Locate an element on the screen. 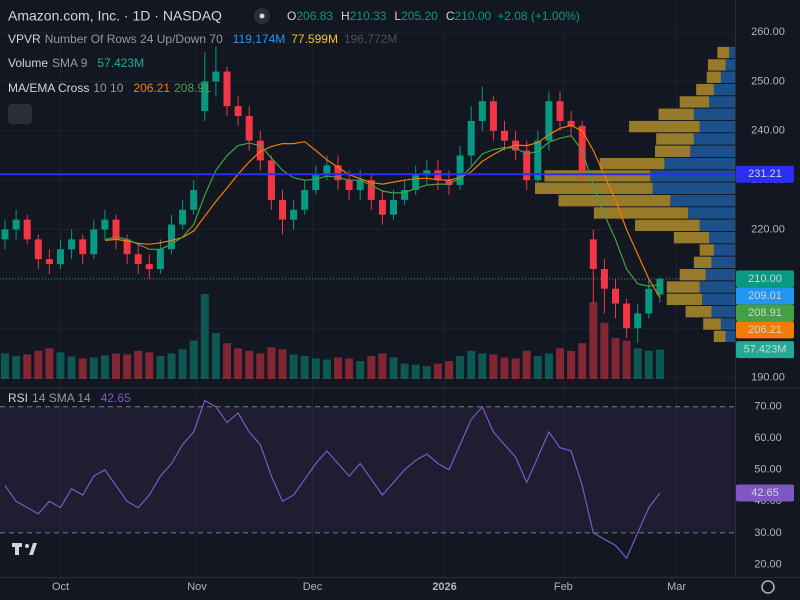 This screenshot has height=600, width=800. x-tick-label: Dec is located at coordinates (313, 587).